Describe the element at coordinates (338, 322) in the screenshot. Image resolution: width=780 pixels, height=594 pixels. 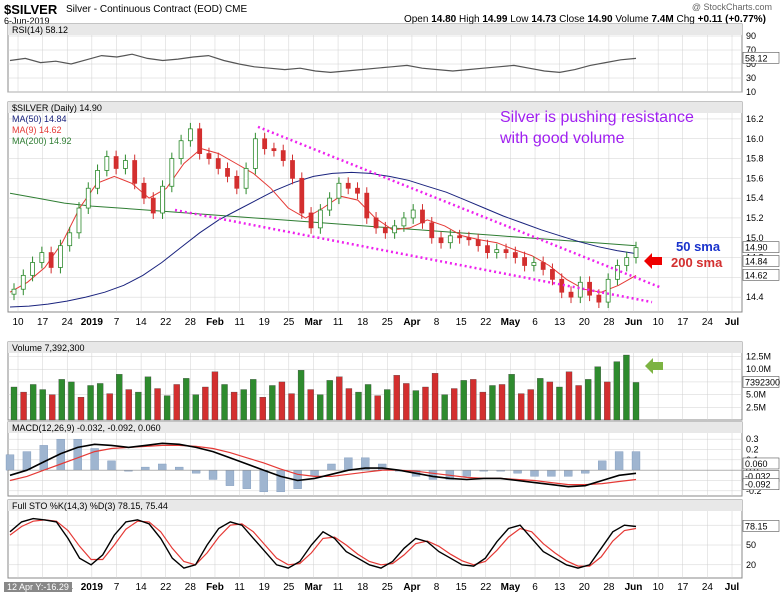
I see `x-tick-label: 11` at that location.